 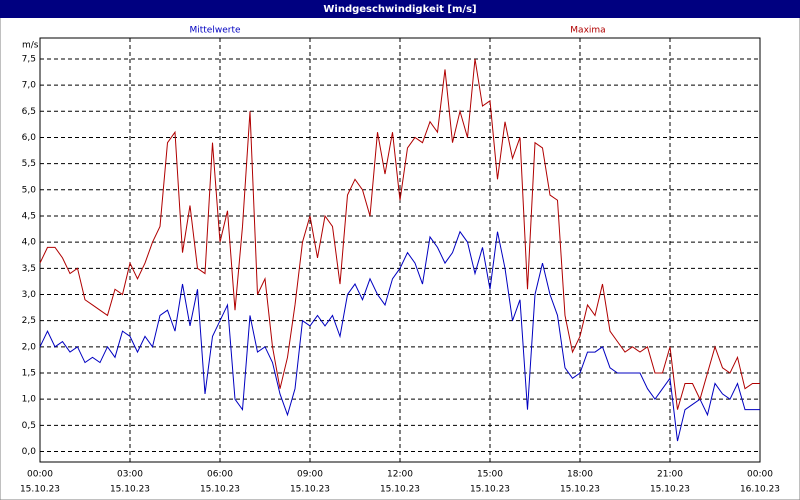 I want to click on x-tick-label: 15:00, so click(x=490, y=475).